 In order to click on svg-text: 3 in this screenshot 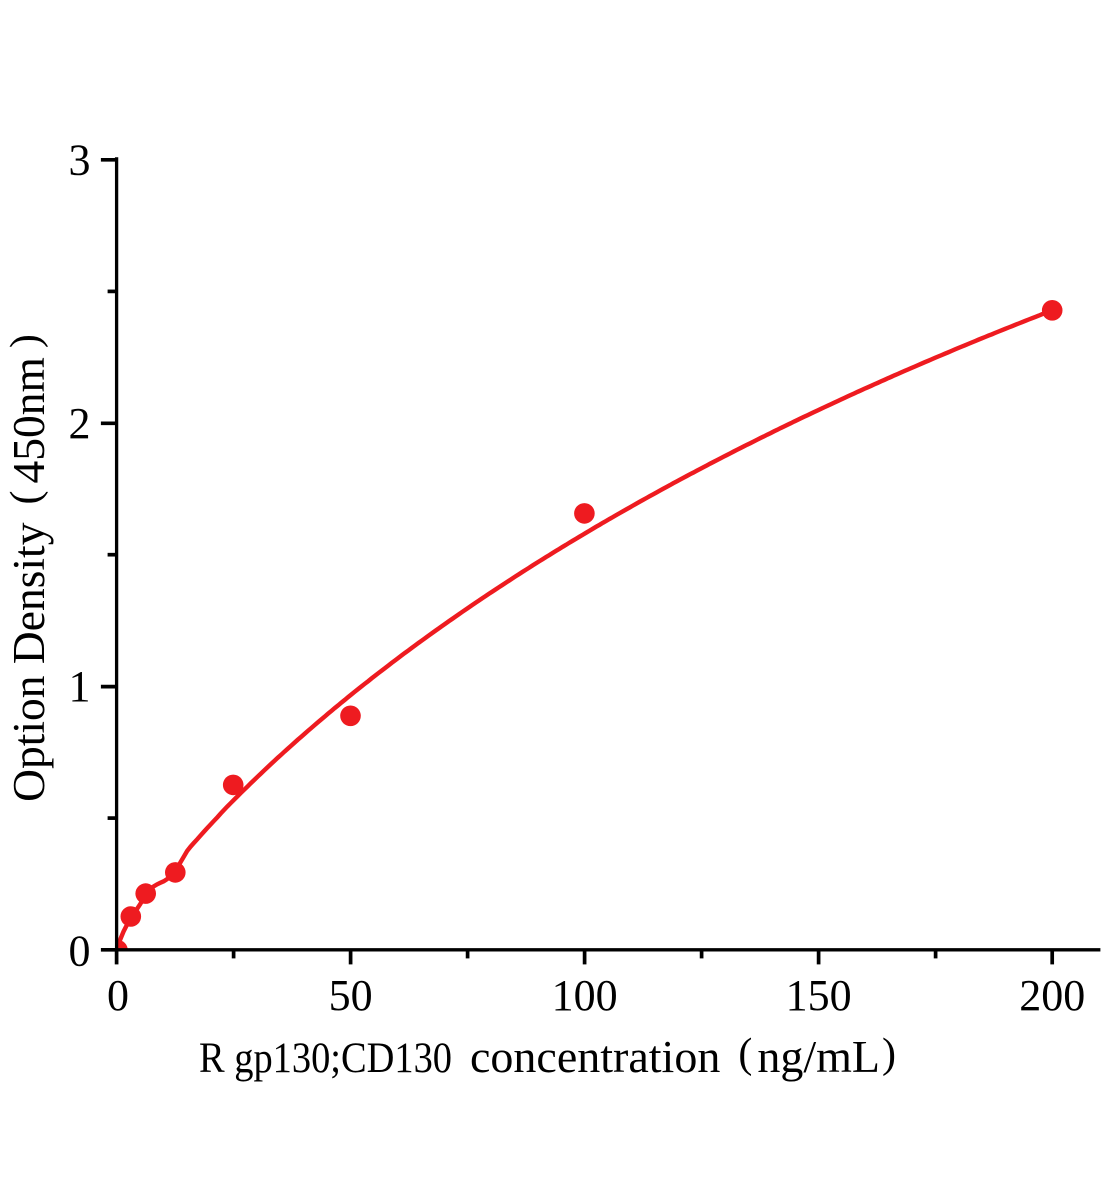, I will do `click(80, 159)`.